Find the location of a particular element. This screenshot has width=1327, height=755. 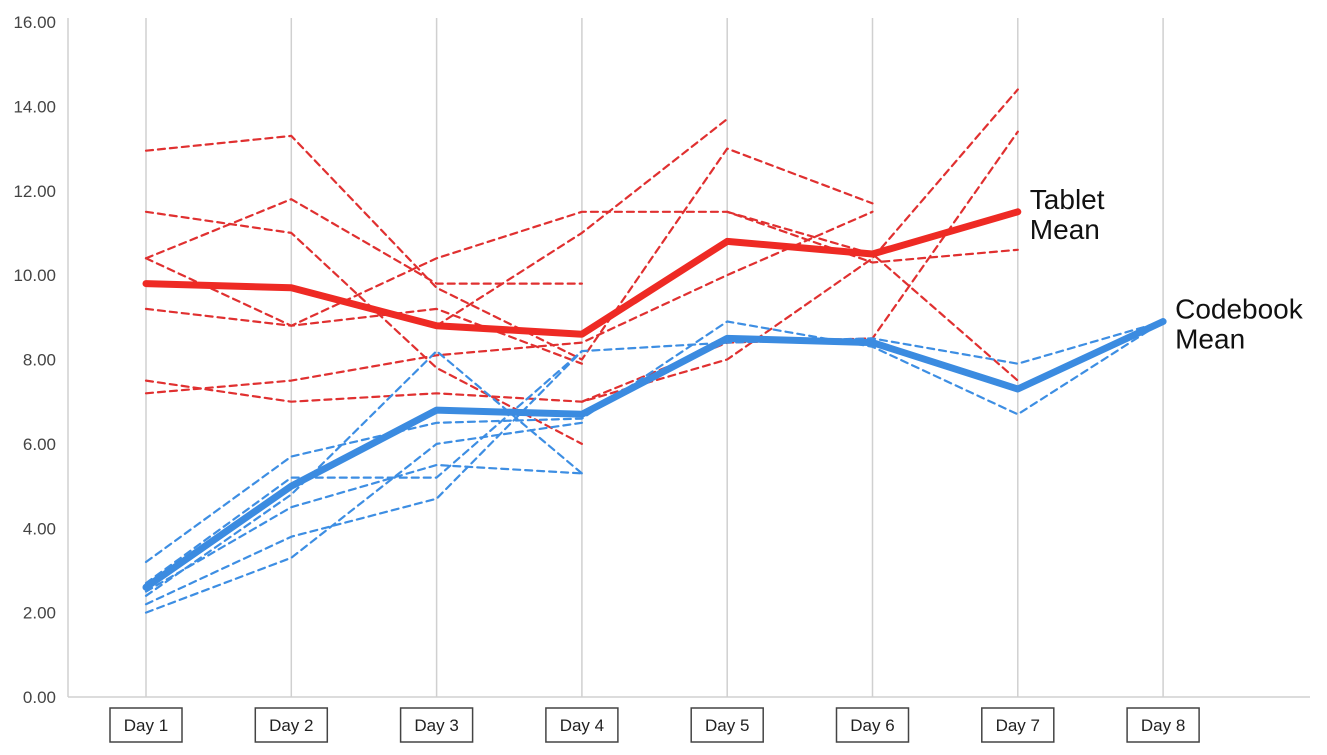

annotation-tablet-mean: Tablet Mean is located at coordinates (1067, 214).